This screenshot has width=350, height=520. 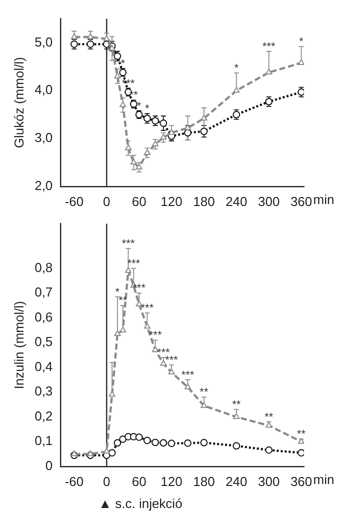 I want to click on y-tick-label: 0,6, so click(x=43, y=316).